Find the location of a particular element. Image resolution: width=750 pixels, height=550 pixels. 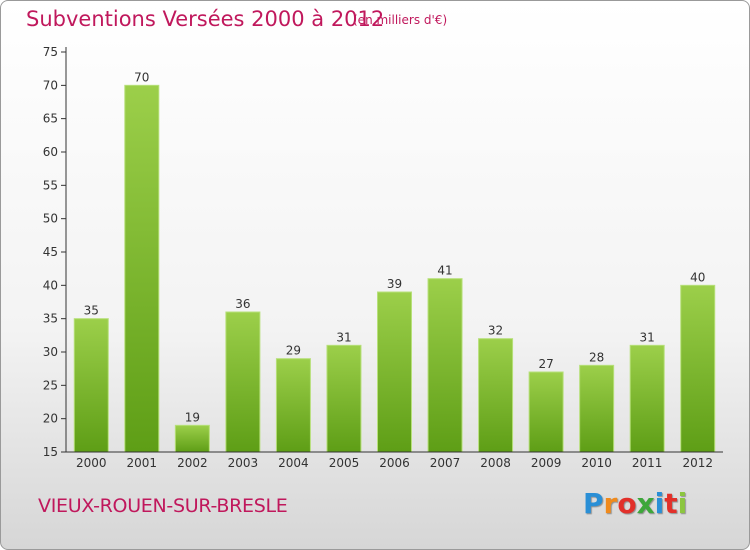

logo-letter: P is located at coordinates (593, 503).